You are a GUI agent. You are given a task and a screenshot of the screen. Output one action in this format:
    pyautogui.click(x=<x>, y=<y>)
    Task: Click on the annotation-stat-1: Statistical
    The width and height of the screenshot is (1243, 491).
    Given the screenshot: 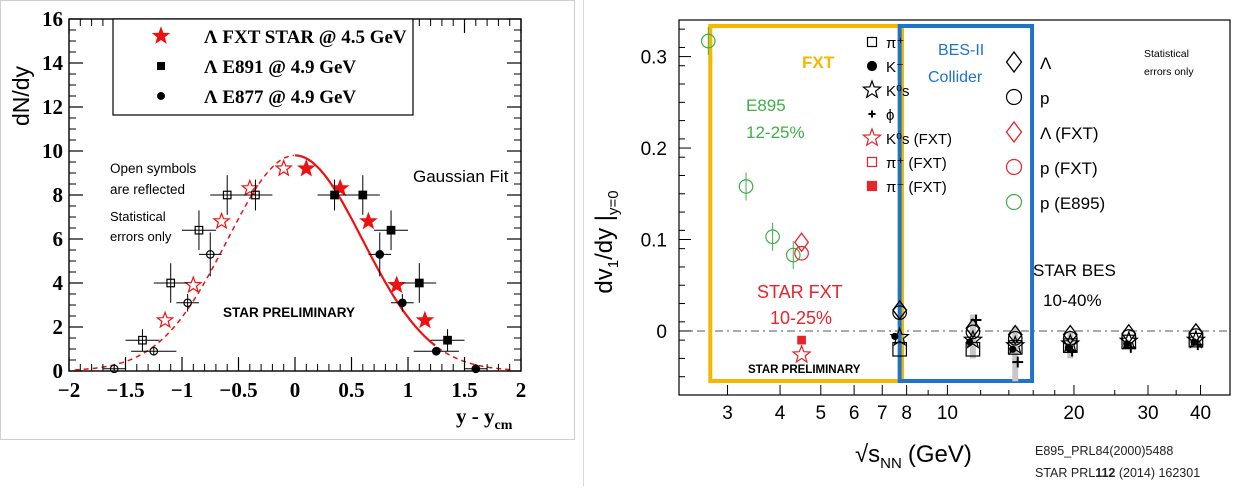 What is the action you would take?
    pyautogui.click(x=138, y=216)
    